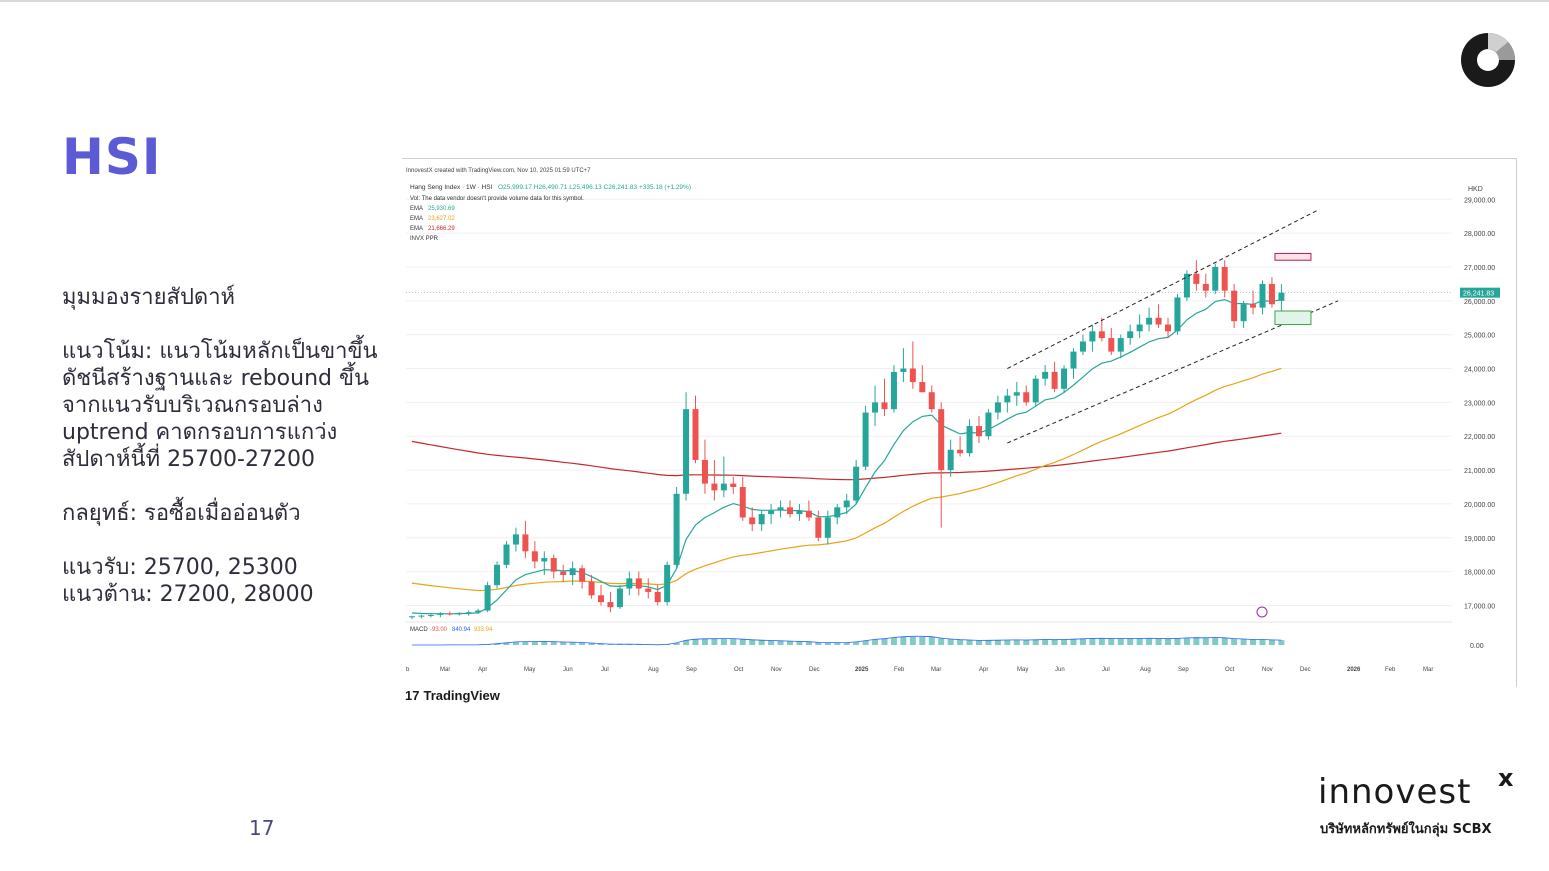 Image resolution: width=1549 pixels, height=871 pixels. I want to click on ema-mid-line, so click(846, 479).